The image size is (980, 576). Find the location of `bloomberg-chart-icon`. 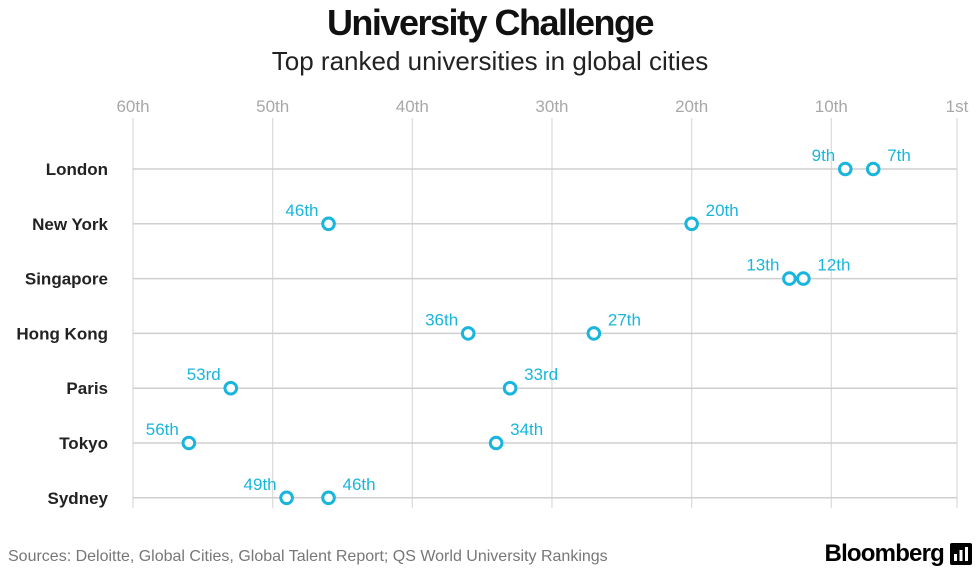

bloomberg-chart-icon is located at coordinates (961, 554).